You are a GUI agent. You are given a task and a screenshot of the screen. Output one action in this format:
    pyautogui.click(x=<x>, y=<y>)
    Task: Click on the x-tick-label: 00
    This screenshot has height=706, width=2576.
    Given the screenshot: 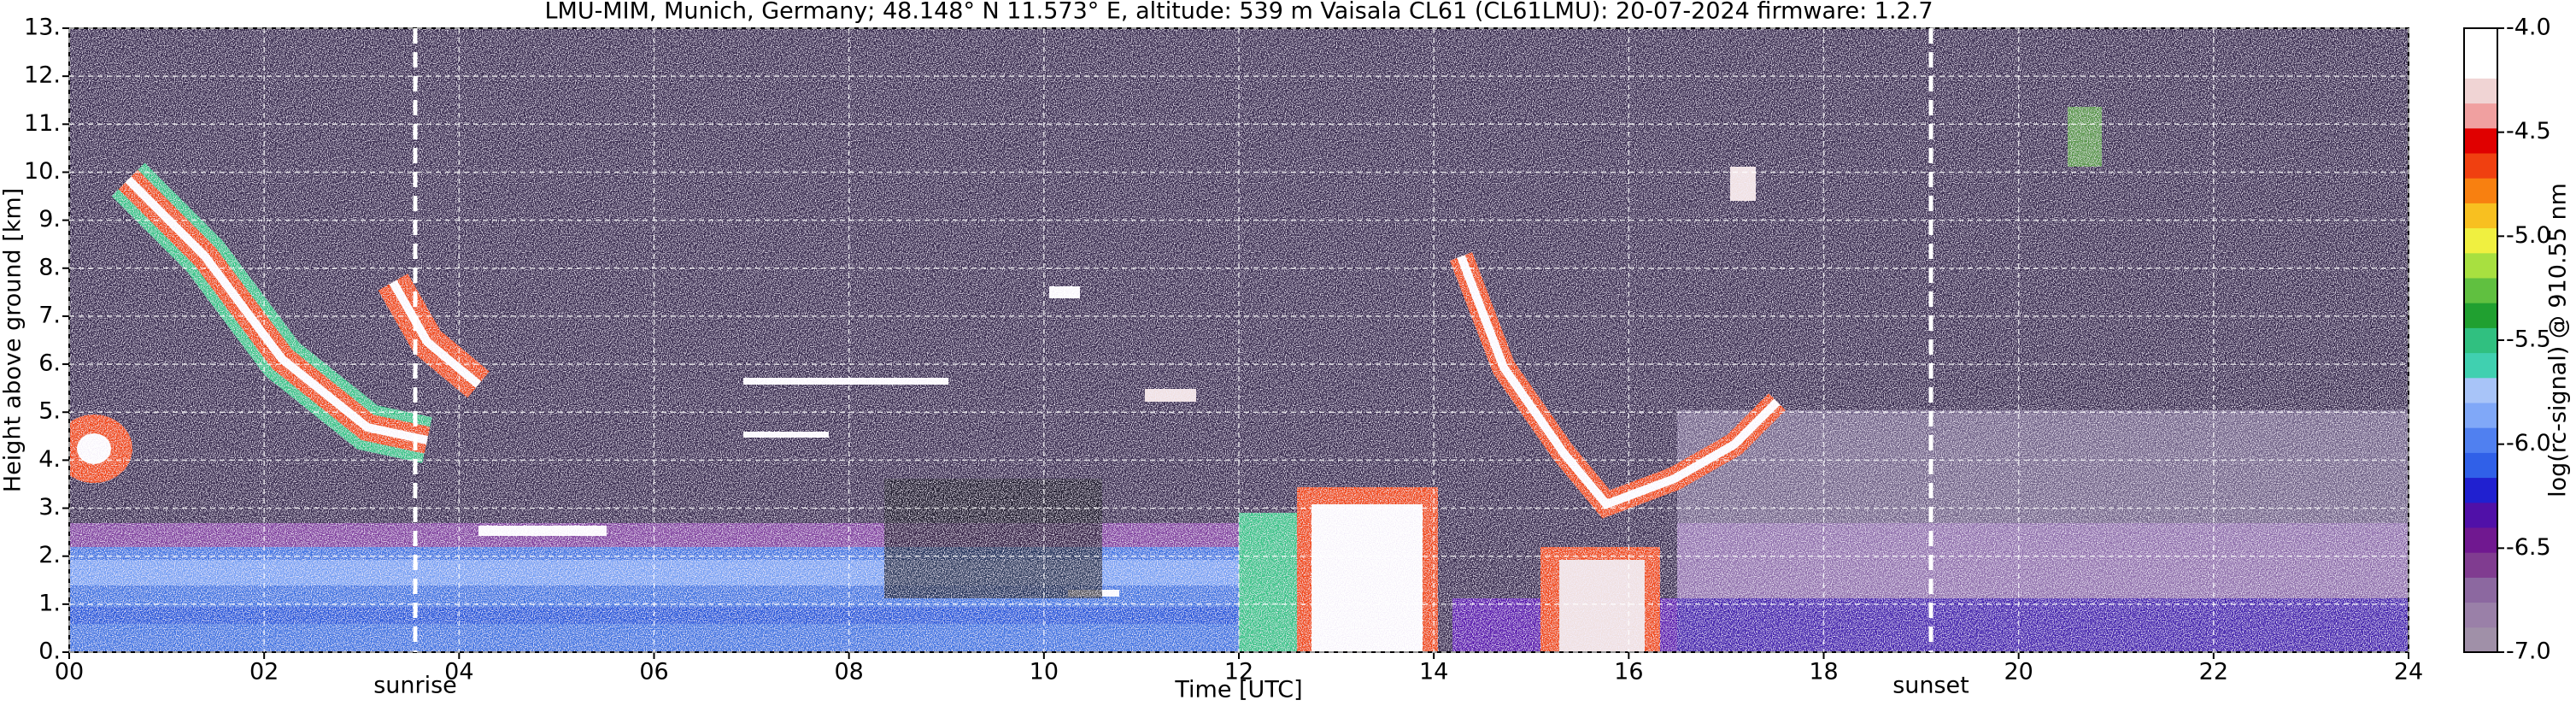 What is the action you would take?
    pyautogui.click(x=69, y=672)
    